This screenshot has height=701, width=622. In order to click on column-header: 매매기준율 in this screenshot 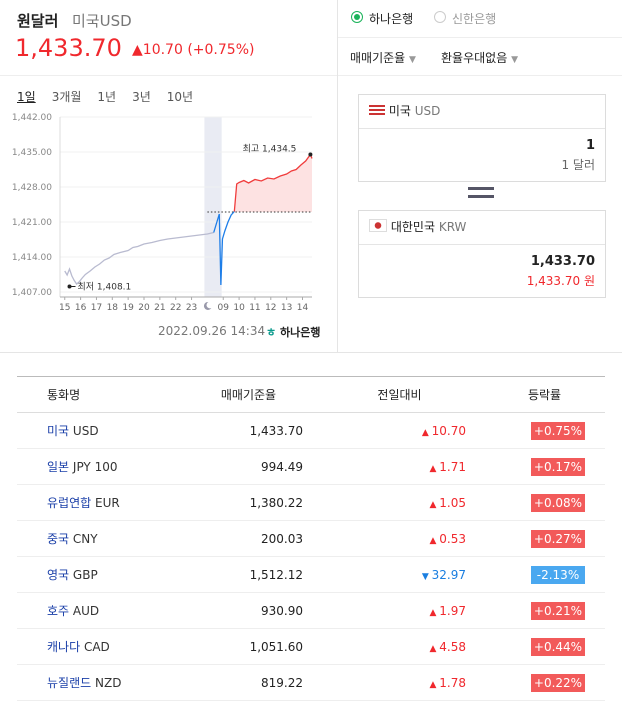, I will do `click(248, 394)`.